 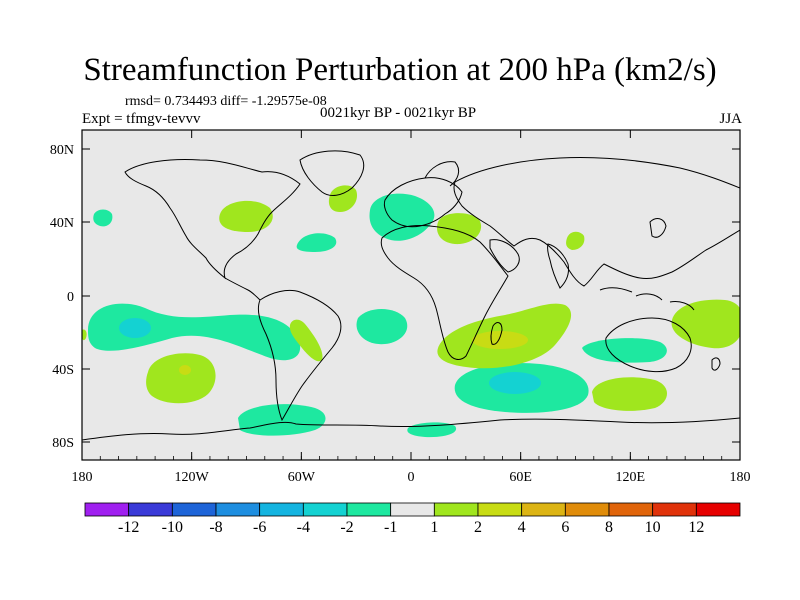 What do you see at coordinates (522, 527) in the screenshot?
I see `colorbar-label: 4` at bounding box center [522, 527].